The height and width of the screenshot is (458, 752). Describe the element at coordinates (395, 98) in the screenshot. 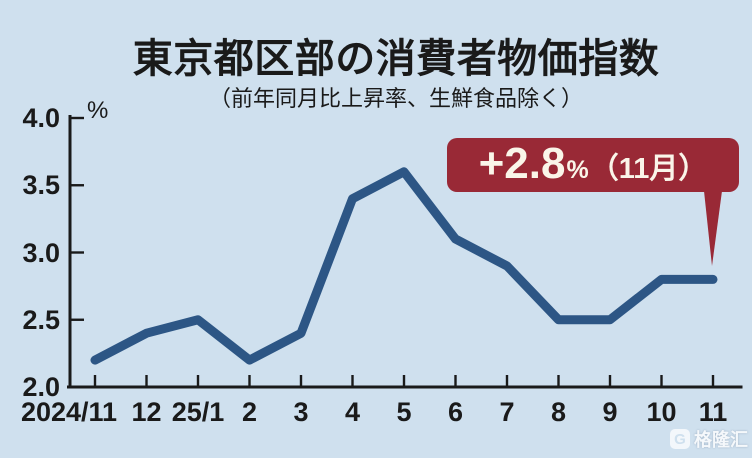

I see `chart-subtitle: （前年同月比上昇率、生鮮食品除く）` at that location.